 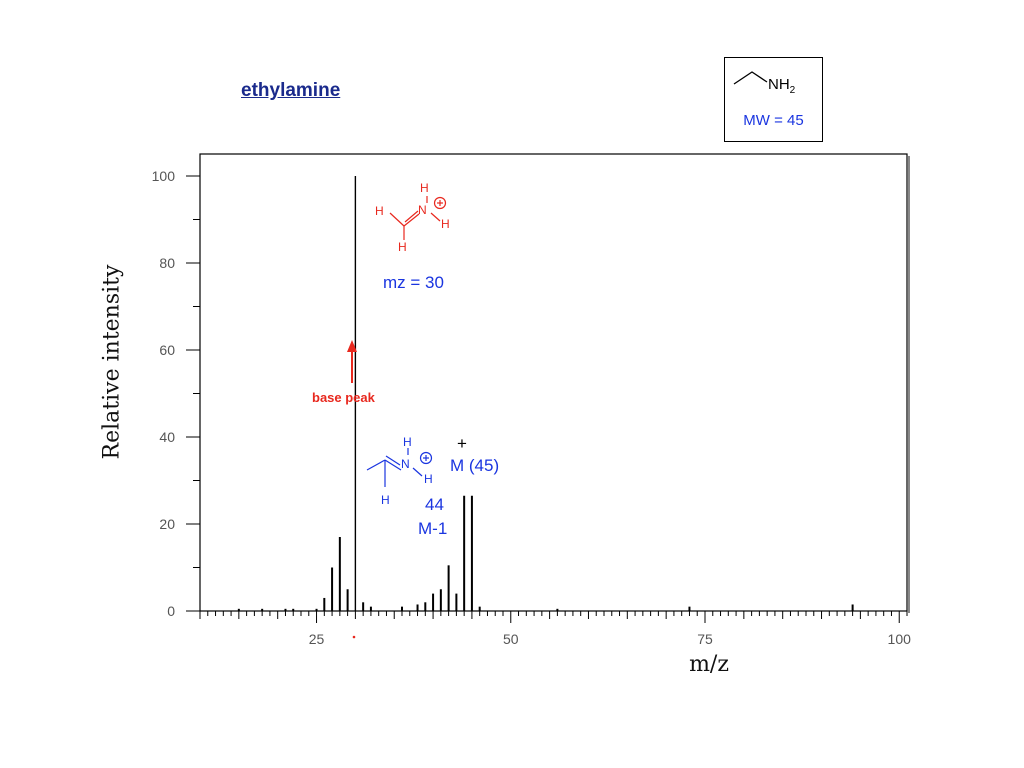 I want to click on x-tick-label: 100, so click(x=900, y=639).